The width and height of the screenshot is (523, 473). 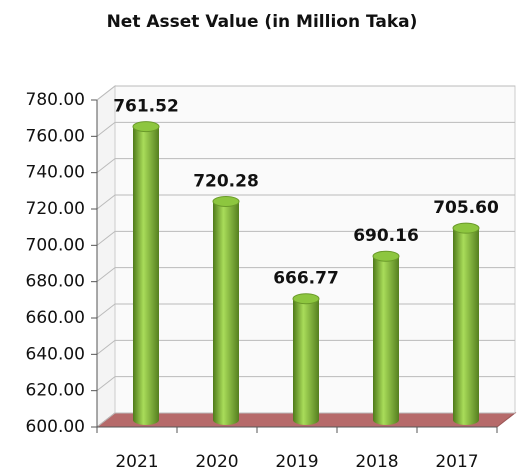 I want to click on data-label: 720.28, so click(x=226, y=181).